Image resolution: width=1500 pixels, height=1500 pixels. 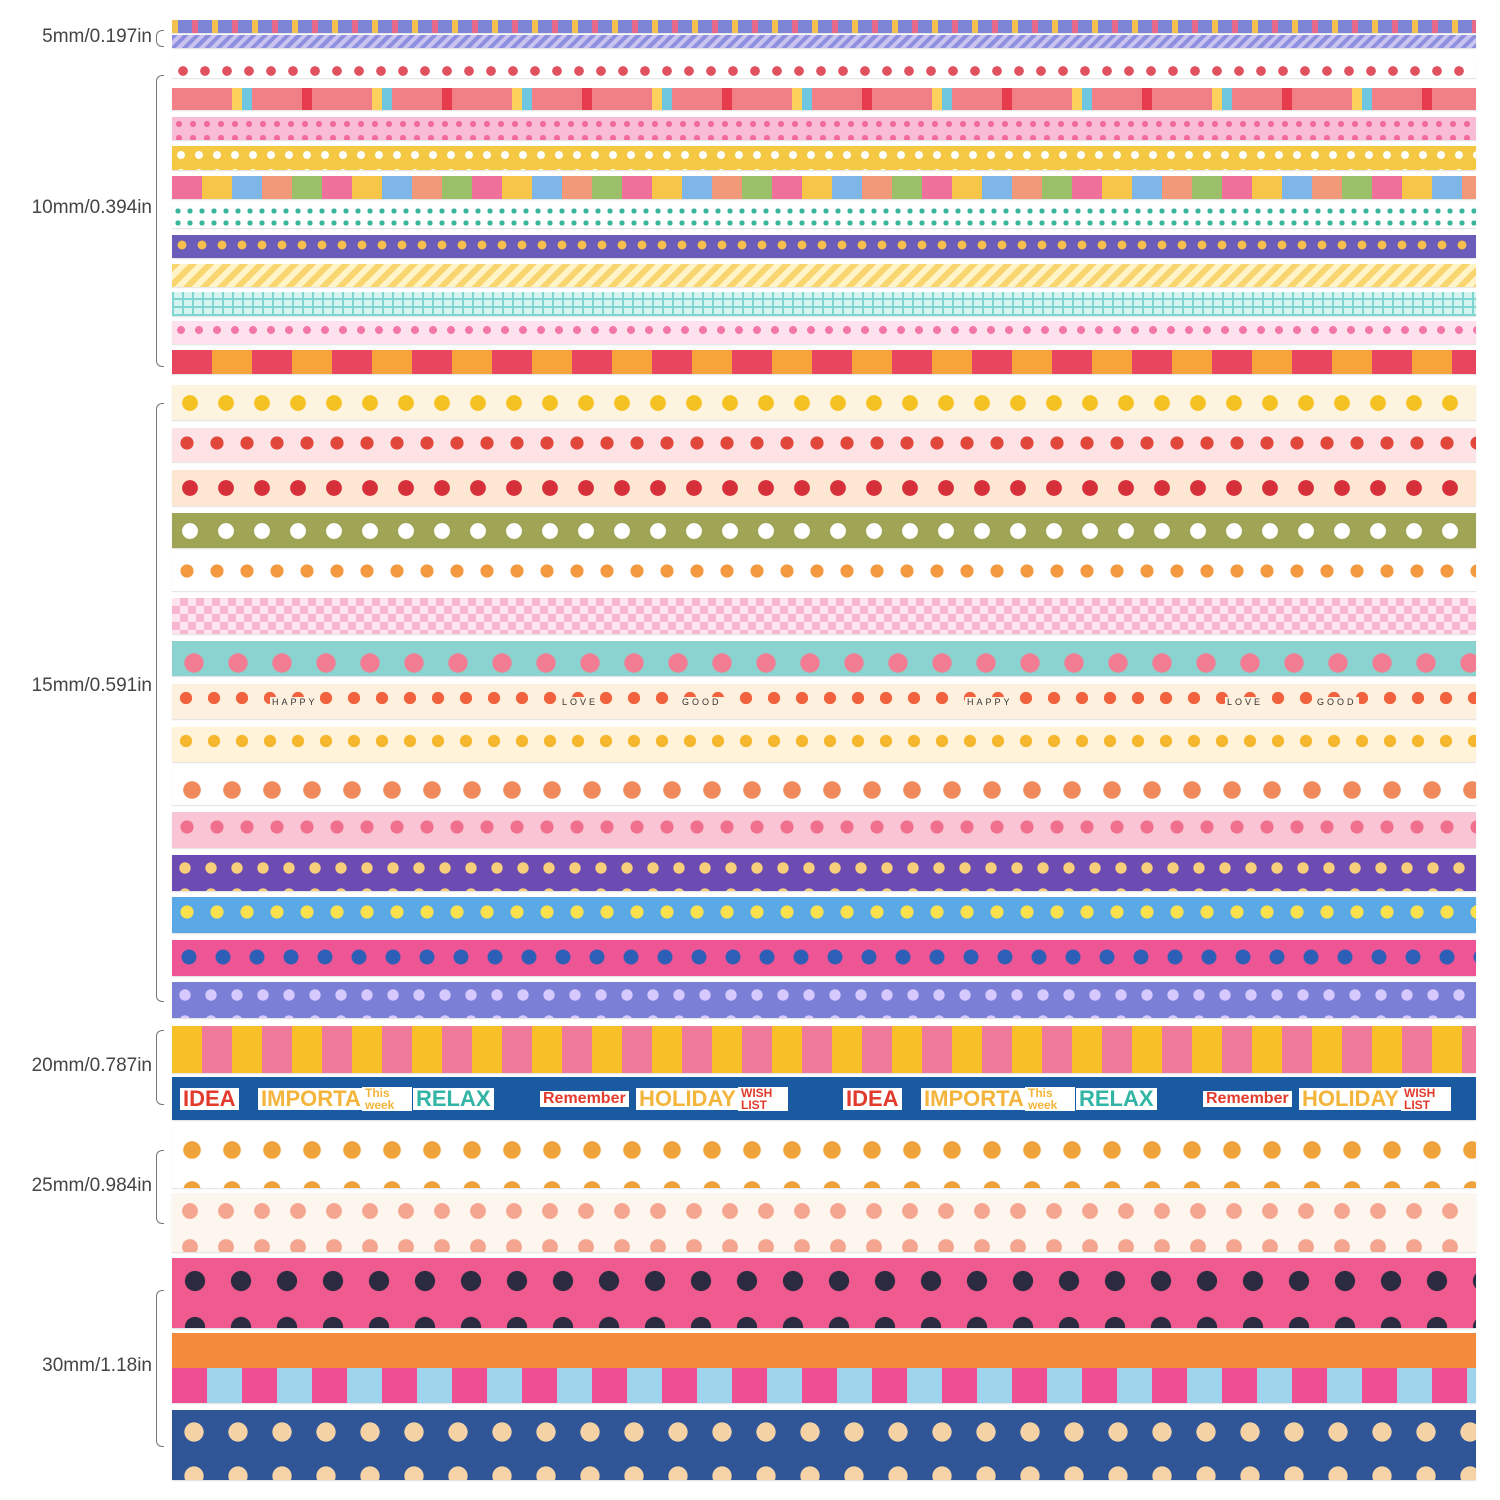 I want to click on size-label: 5mm/0.197in, so click(x=97, y=36).